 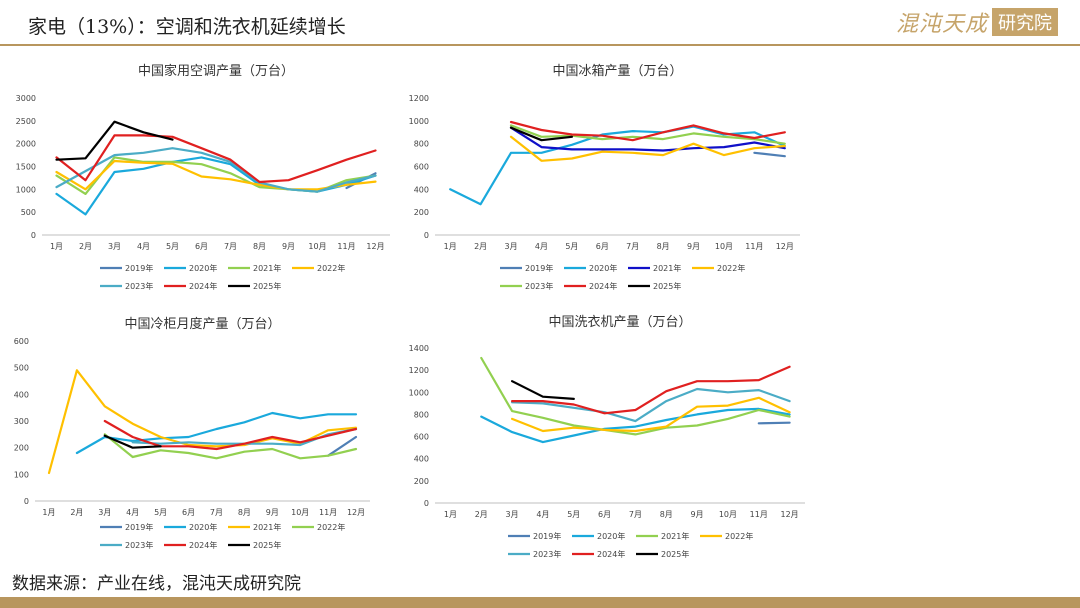 I want to click on header-rule, so click(x=540, y=45).